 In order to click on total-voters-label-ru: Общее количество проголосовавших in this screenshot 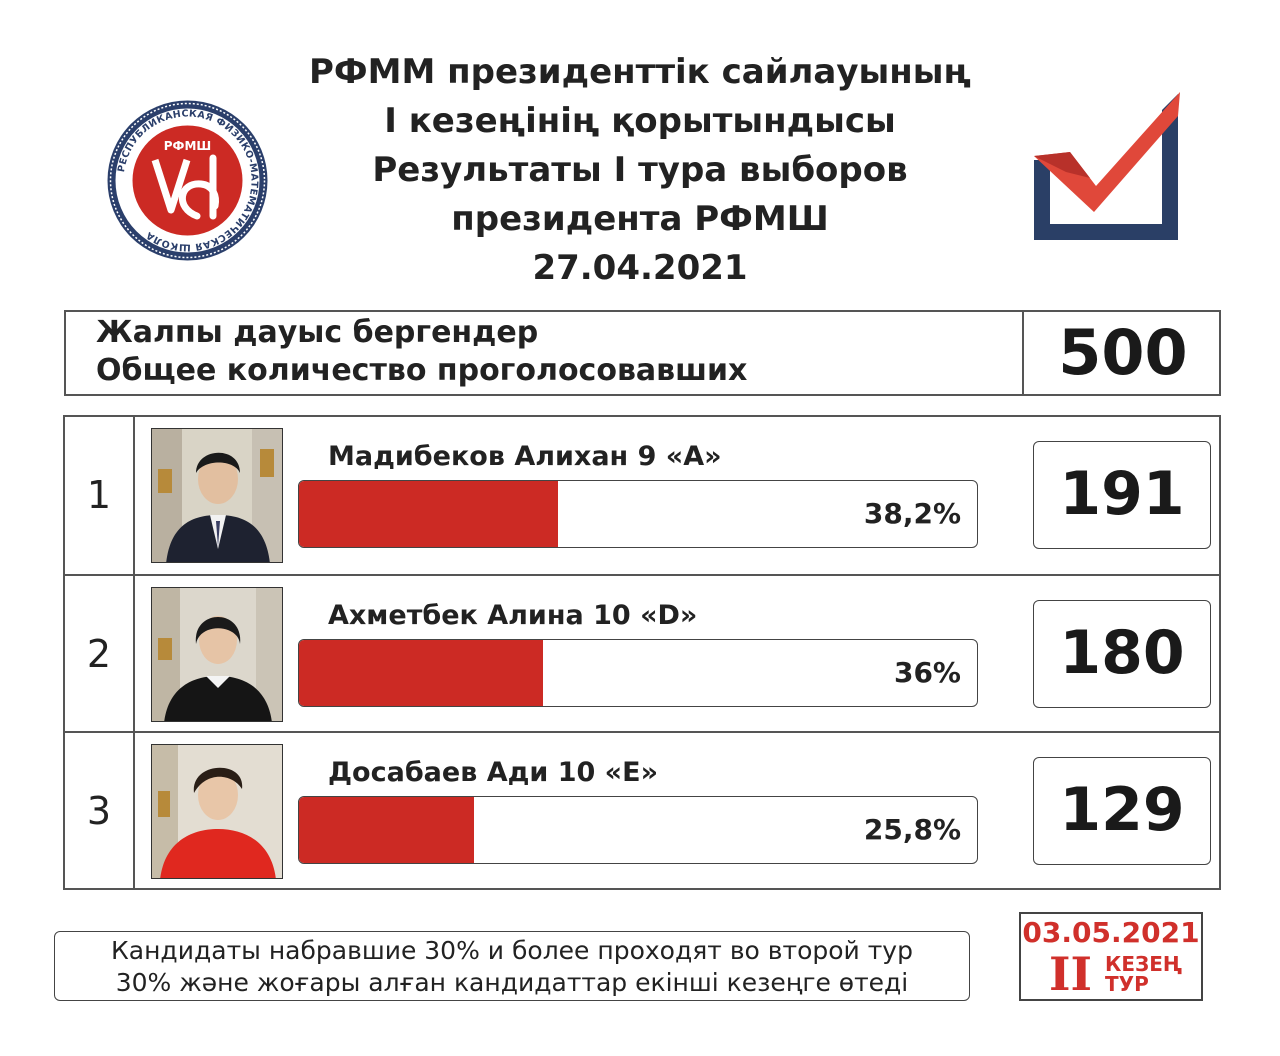, I will do `click(422, 370)`.